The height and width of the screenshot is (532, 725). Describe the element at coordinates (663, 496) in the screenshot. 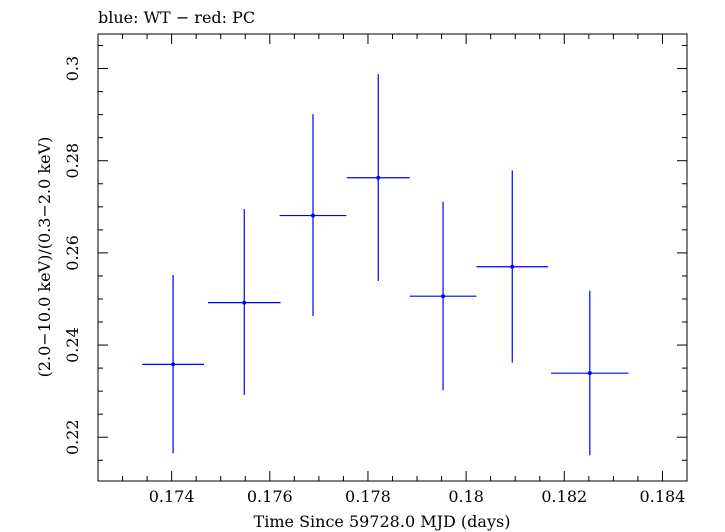

I see `x-tick-label: 0.184` at that location.